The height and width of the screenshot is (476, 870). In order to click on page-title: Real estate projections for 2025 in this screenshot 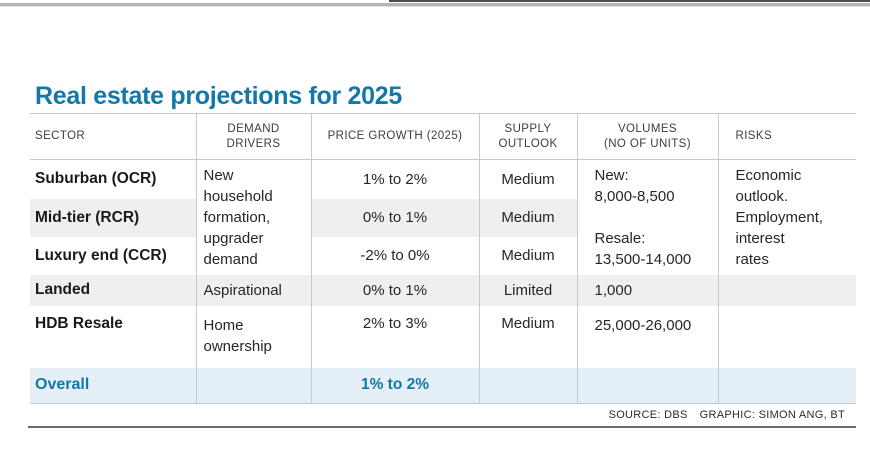, I will do `click(218, 96)`.